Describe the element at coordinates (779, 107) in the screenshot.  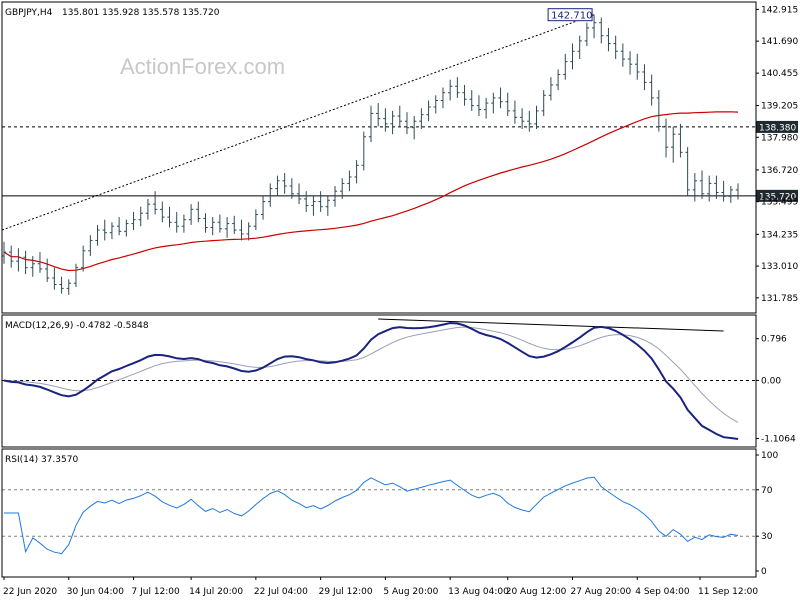
I see `price-tick-label: 139.205` at that location.